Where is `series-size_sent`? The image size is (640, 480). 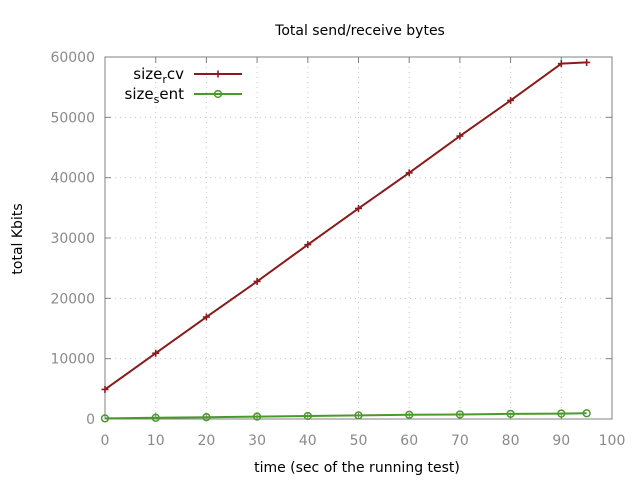 series-size_sent is located at coordinates (345, 416).